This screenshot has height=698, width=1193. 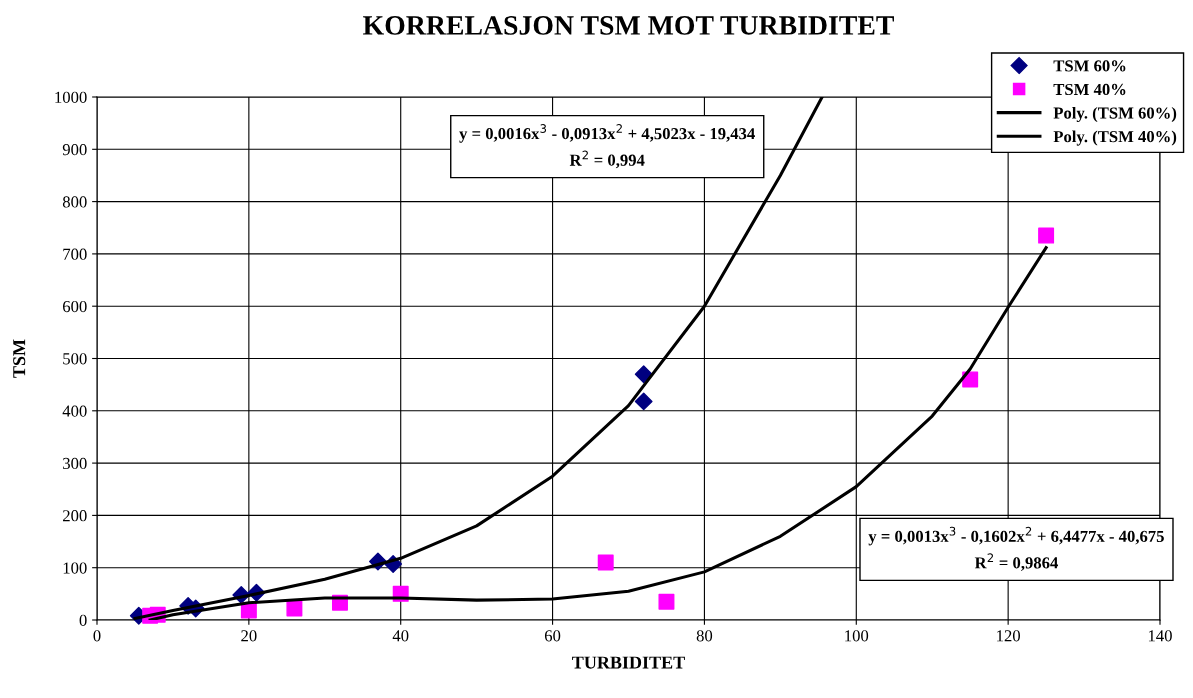 I want to click on text: y = 0,0013x$^{3}$ - 0,1602x$^{2}$ + 6,4477x - 40,675 R$^{2}$ = 0,9864, so click(x=1016, y=548).